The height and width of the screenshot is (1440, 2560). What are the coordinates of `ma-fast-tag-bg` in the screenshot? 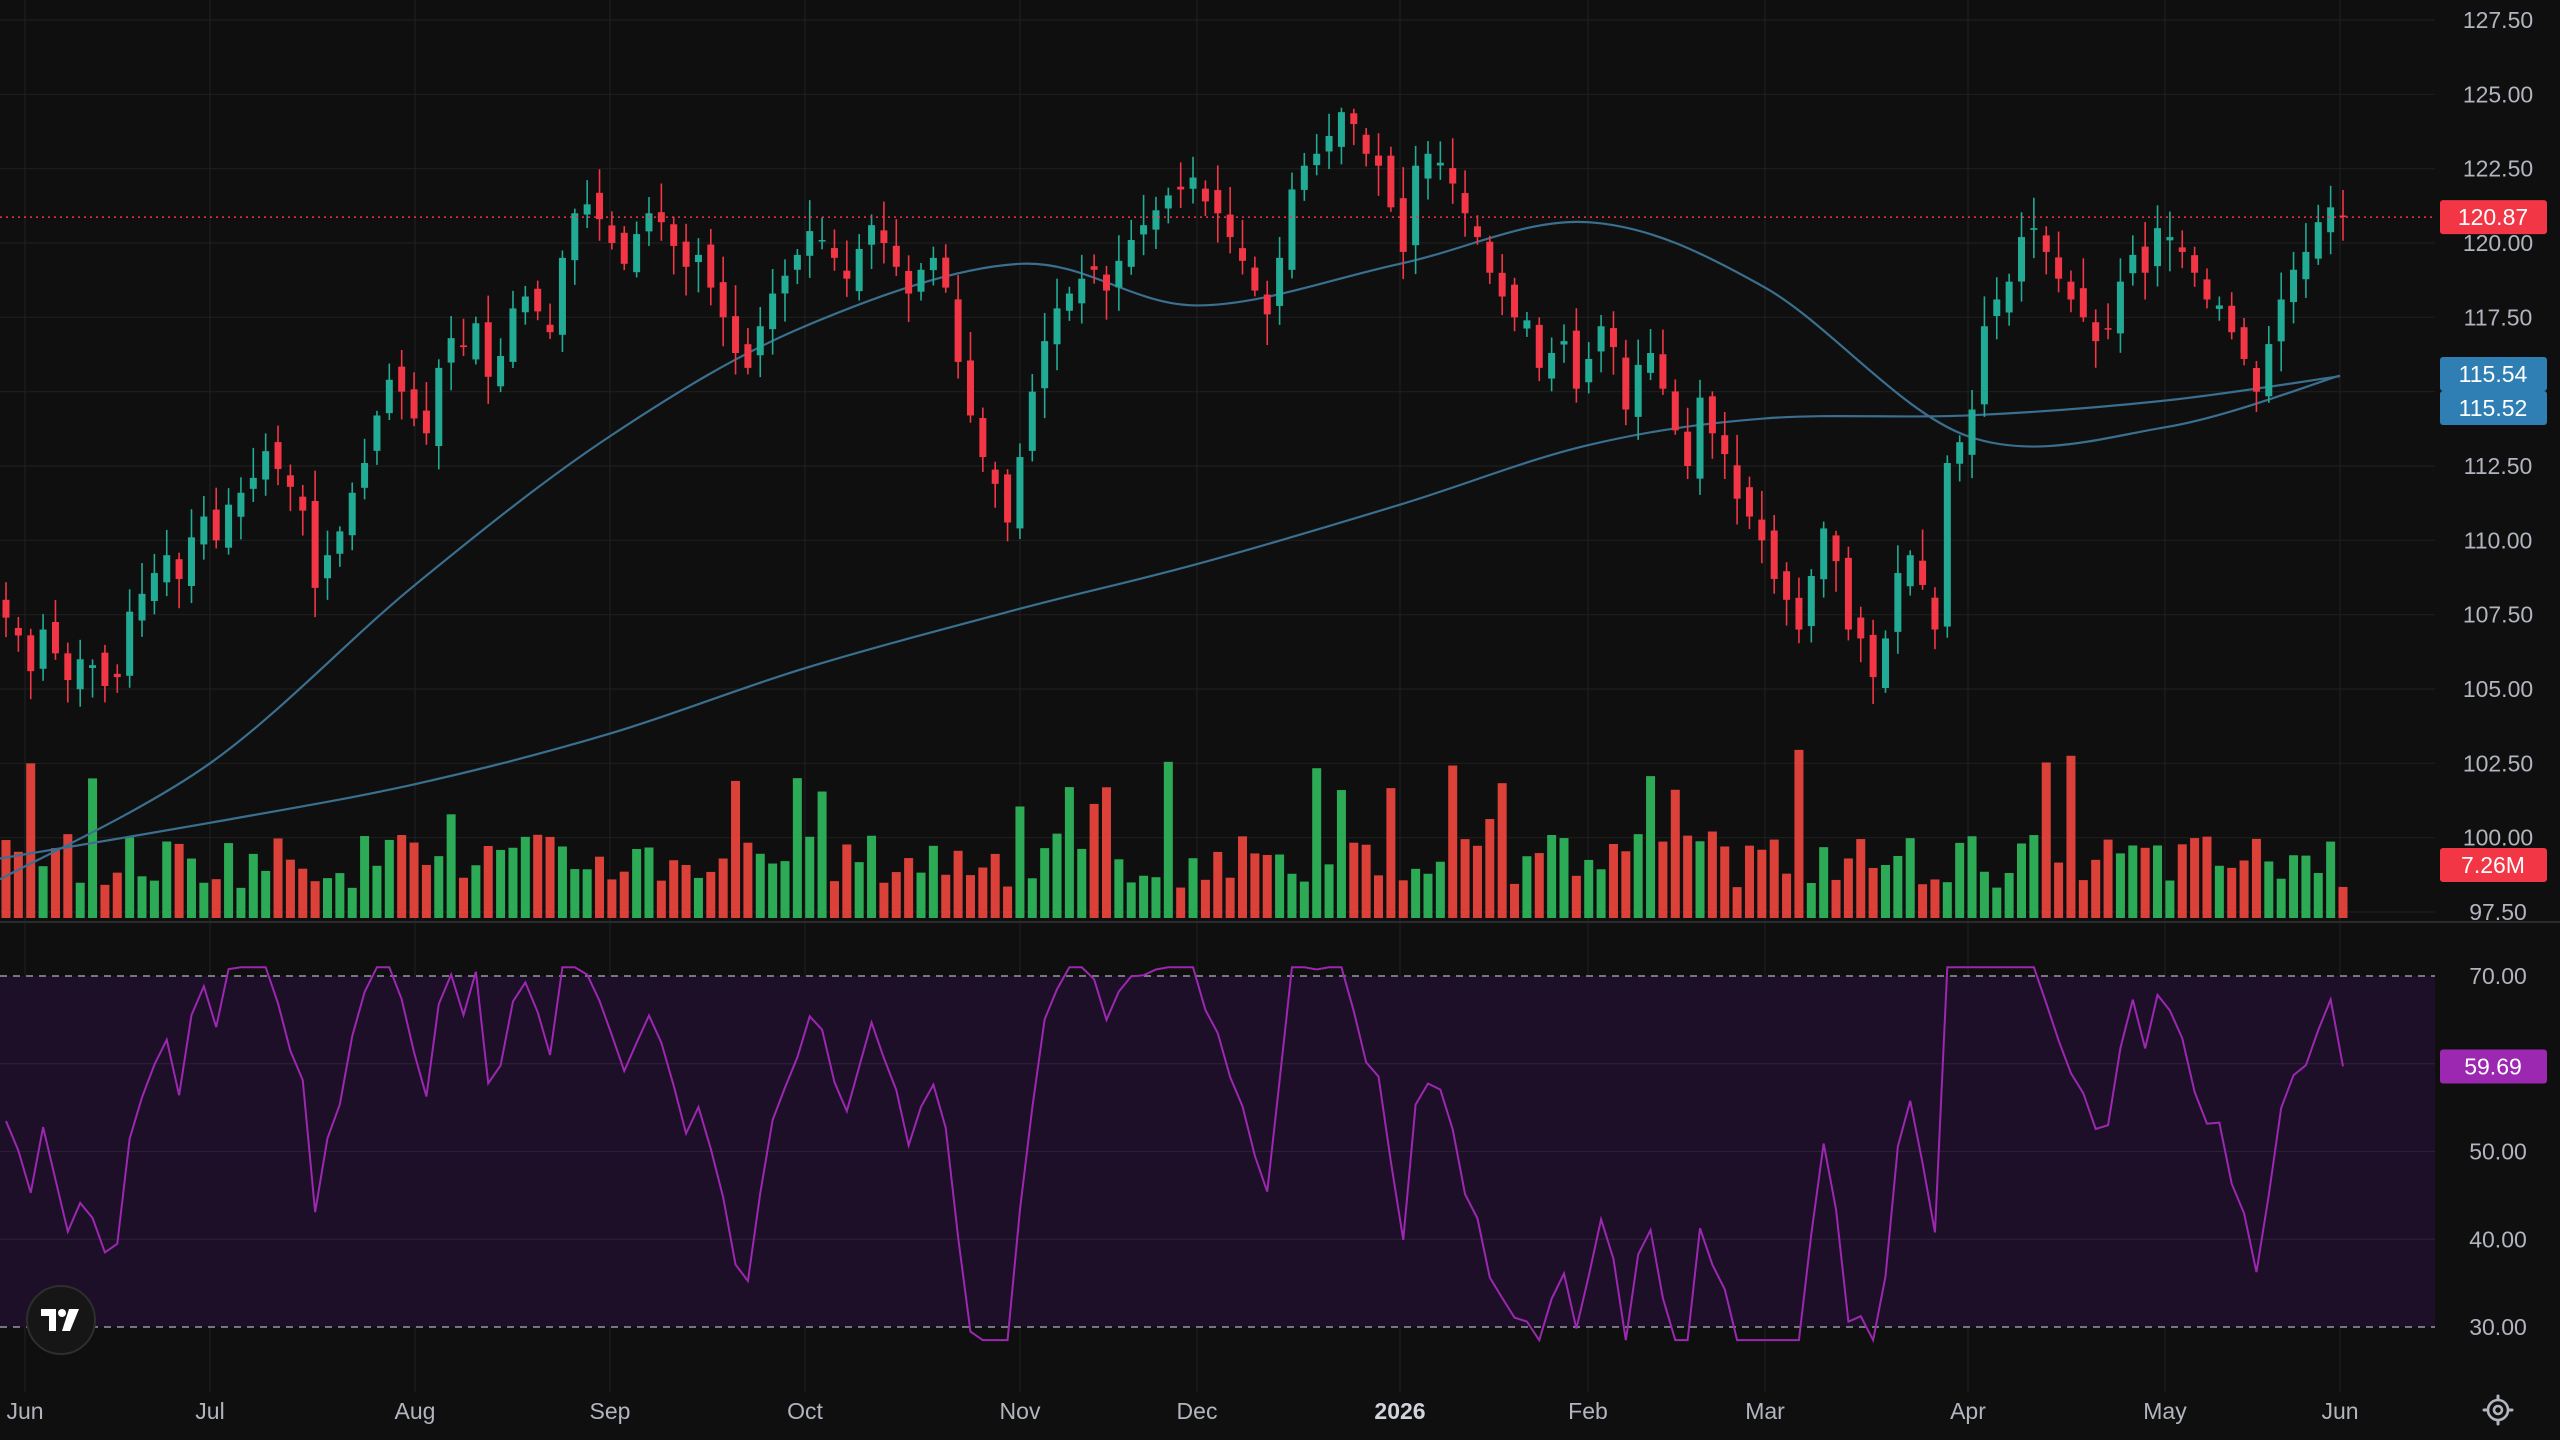 It's located at (2493, 374).